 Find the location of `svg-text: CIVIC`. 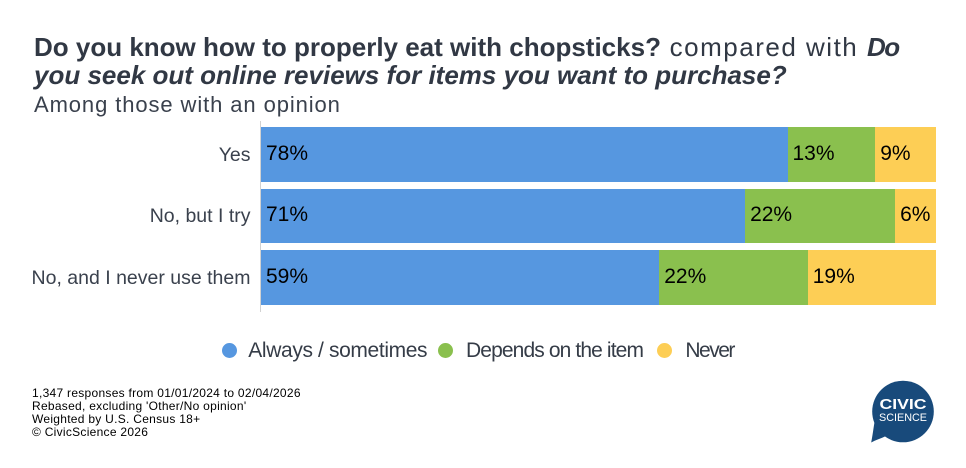

svg-text: CIVIC is located at coordinates (903, 404).